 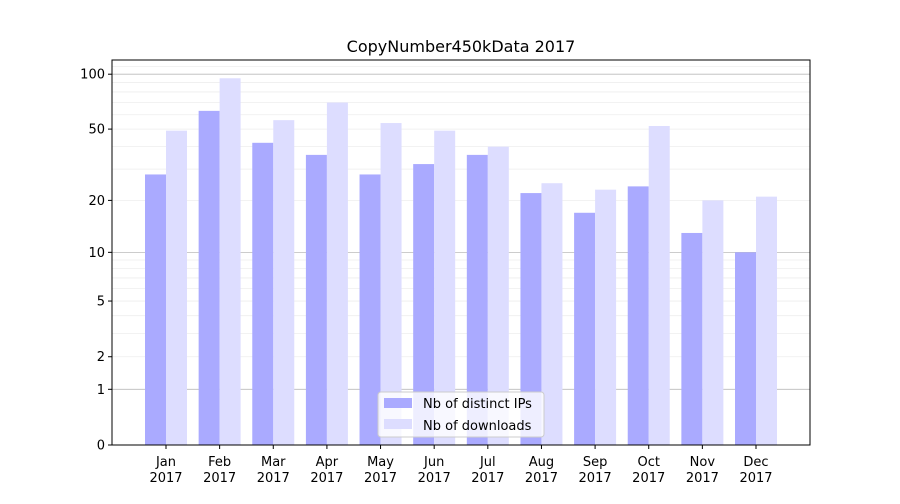 What do you see at coordinates (273, 470) in the screenshot?
I see `x-tick-label: Mar 2017` at bounding box center [273, 470].